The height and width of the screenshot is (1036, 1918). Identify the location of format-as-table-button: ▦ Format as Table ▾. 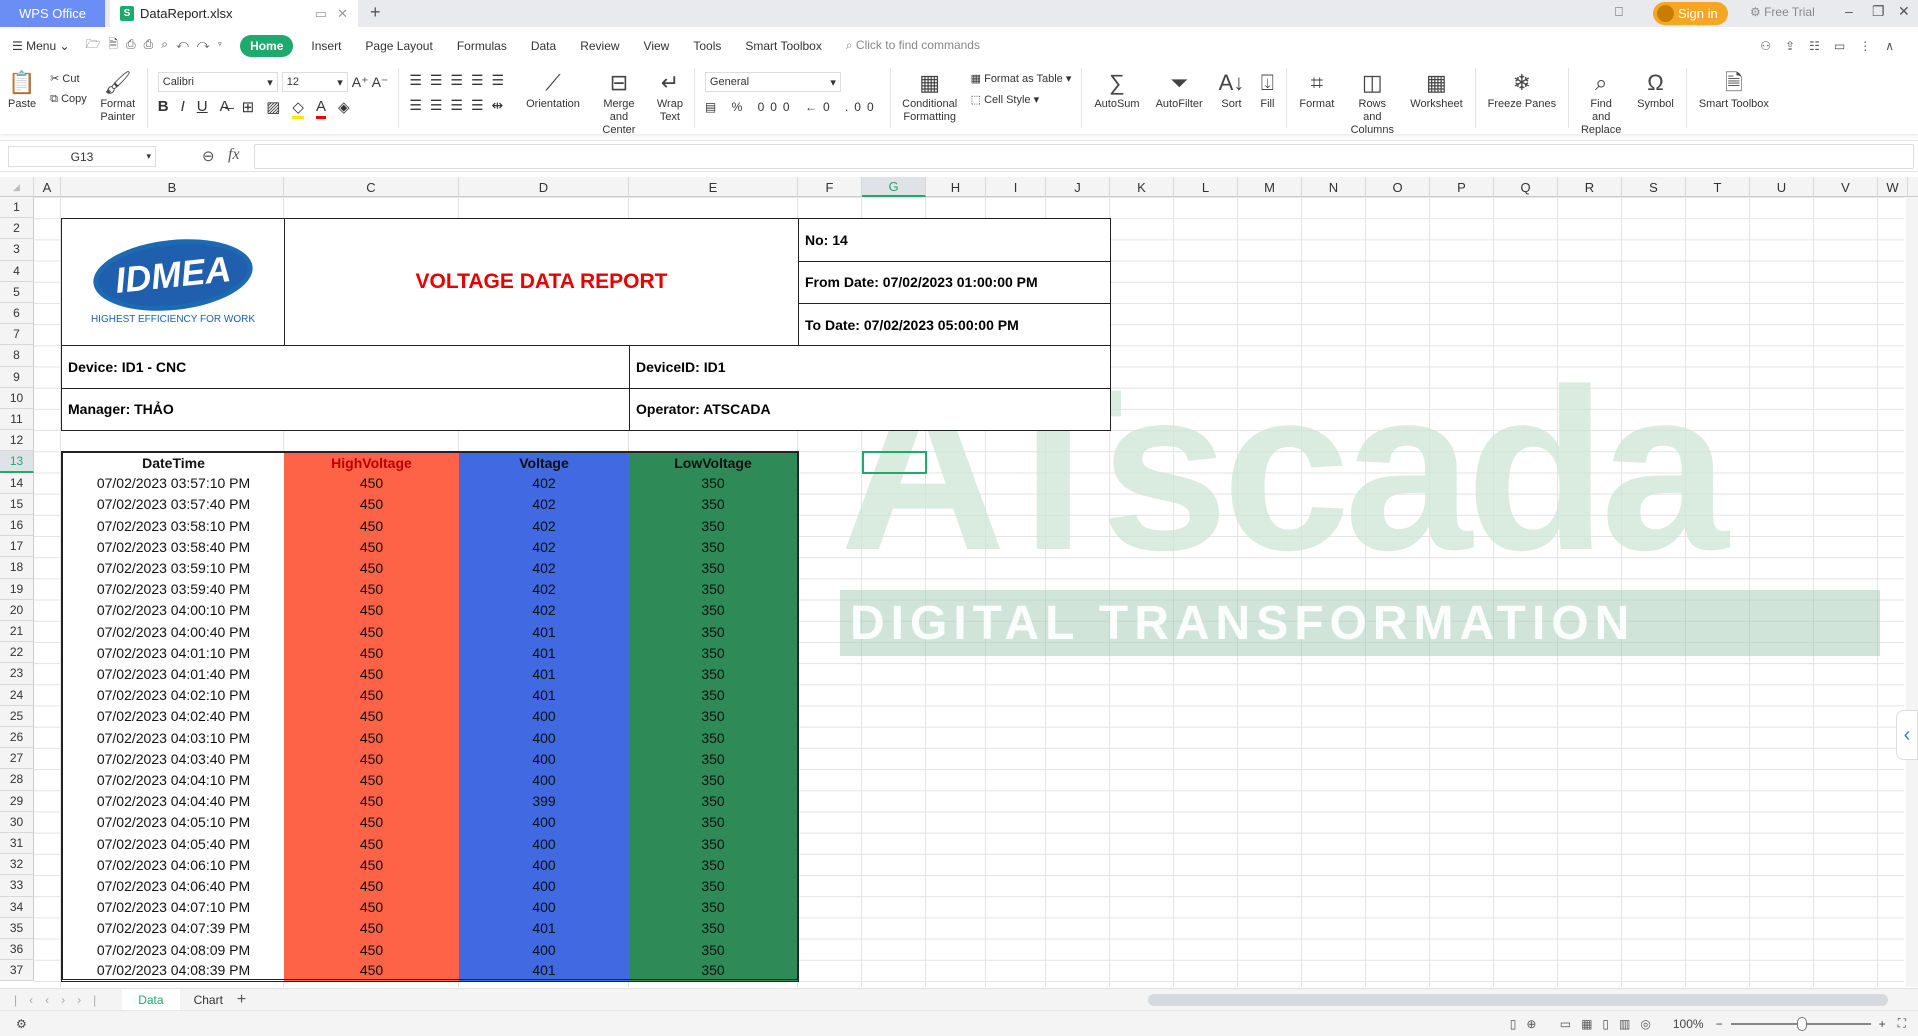
(1021, 79).